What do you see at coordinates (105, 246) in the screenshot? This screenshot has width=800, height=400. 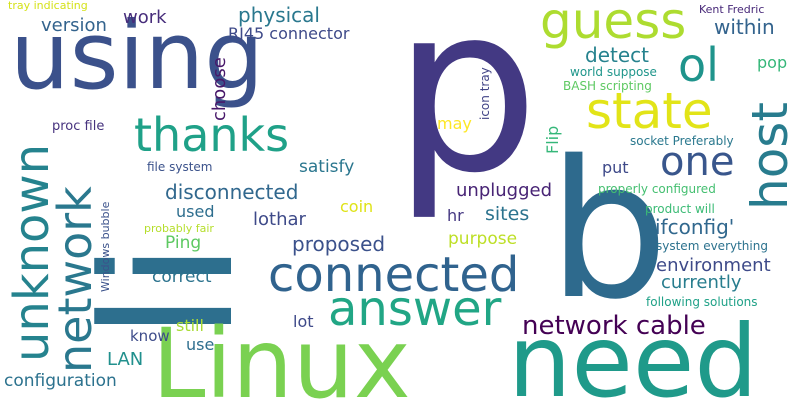 I see `word-windows-bubble: Windows bubble` at bounding box center [105, 246].